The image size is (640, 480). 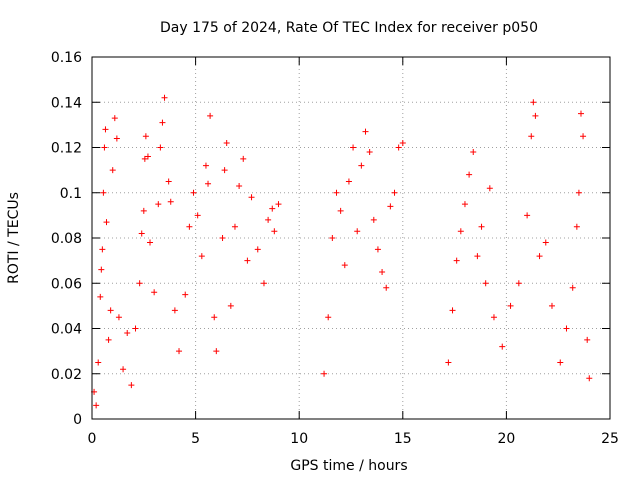 I want to click on x-tick-label: 15, so click(x=403, y=439).